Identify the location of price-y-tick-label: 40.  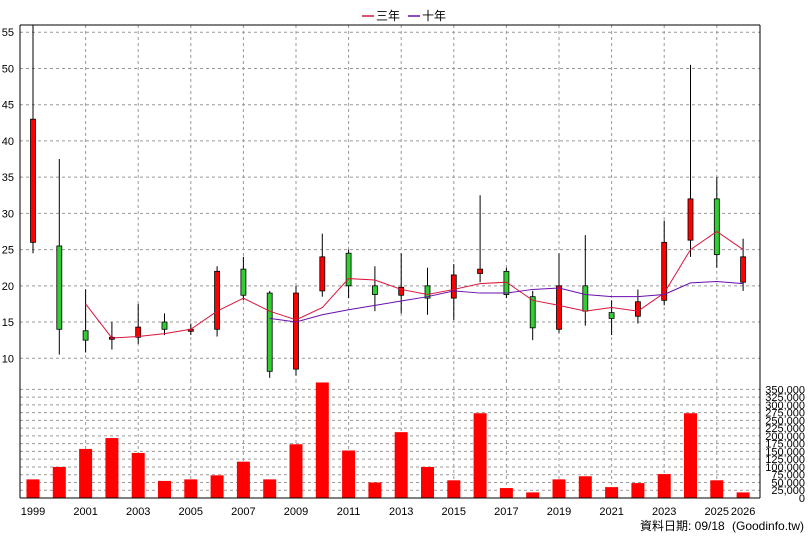
(8, 142).